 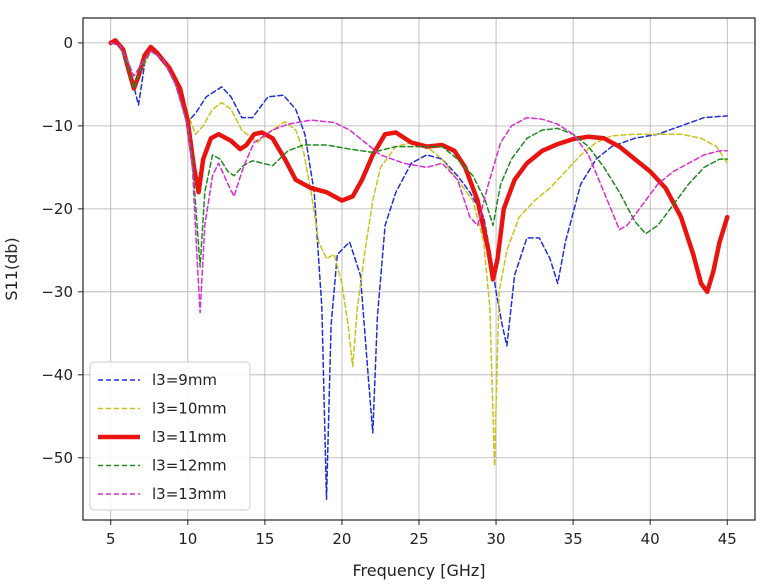 What do you see at coordinates (189, 437) in the screenshot?
I see `legend-label-3: l3=11mm` at bounding box center [189, 437].